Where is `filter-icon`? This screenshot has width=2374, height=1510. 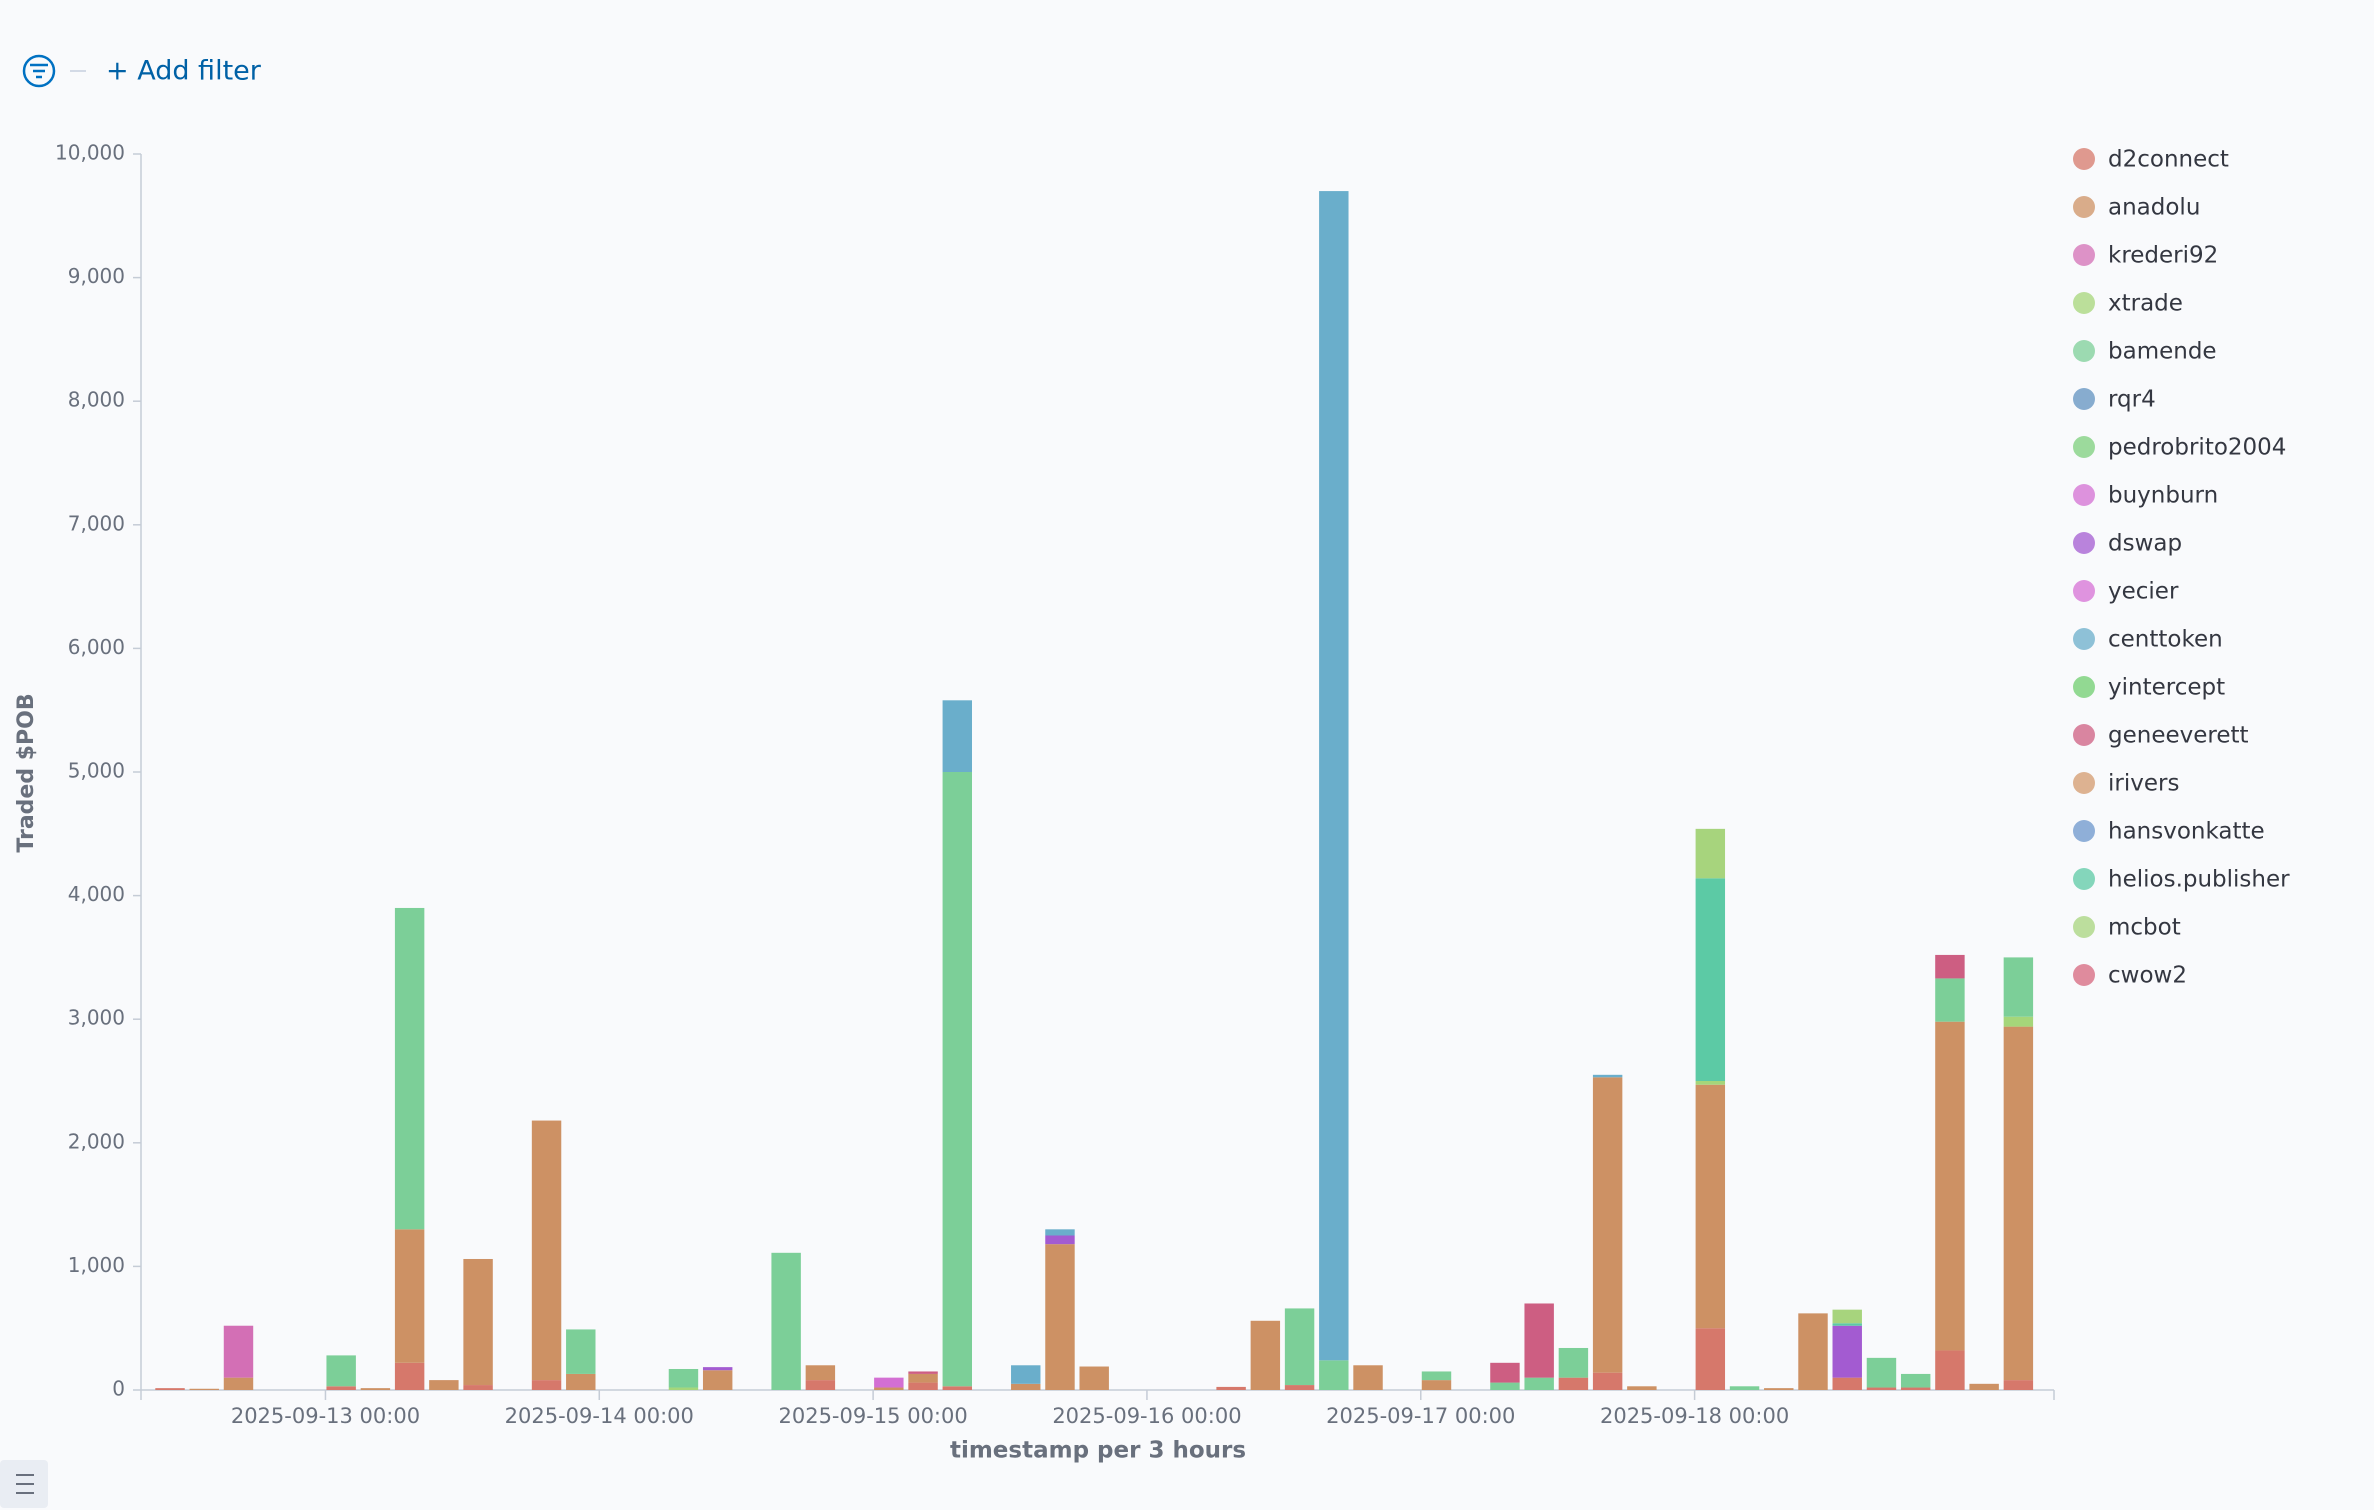 filter-icon is located at coordinates (39, 71).